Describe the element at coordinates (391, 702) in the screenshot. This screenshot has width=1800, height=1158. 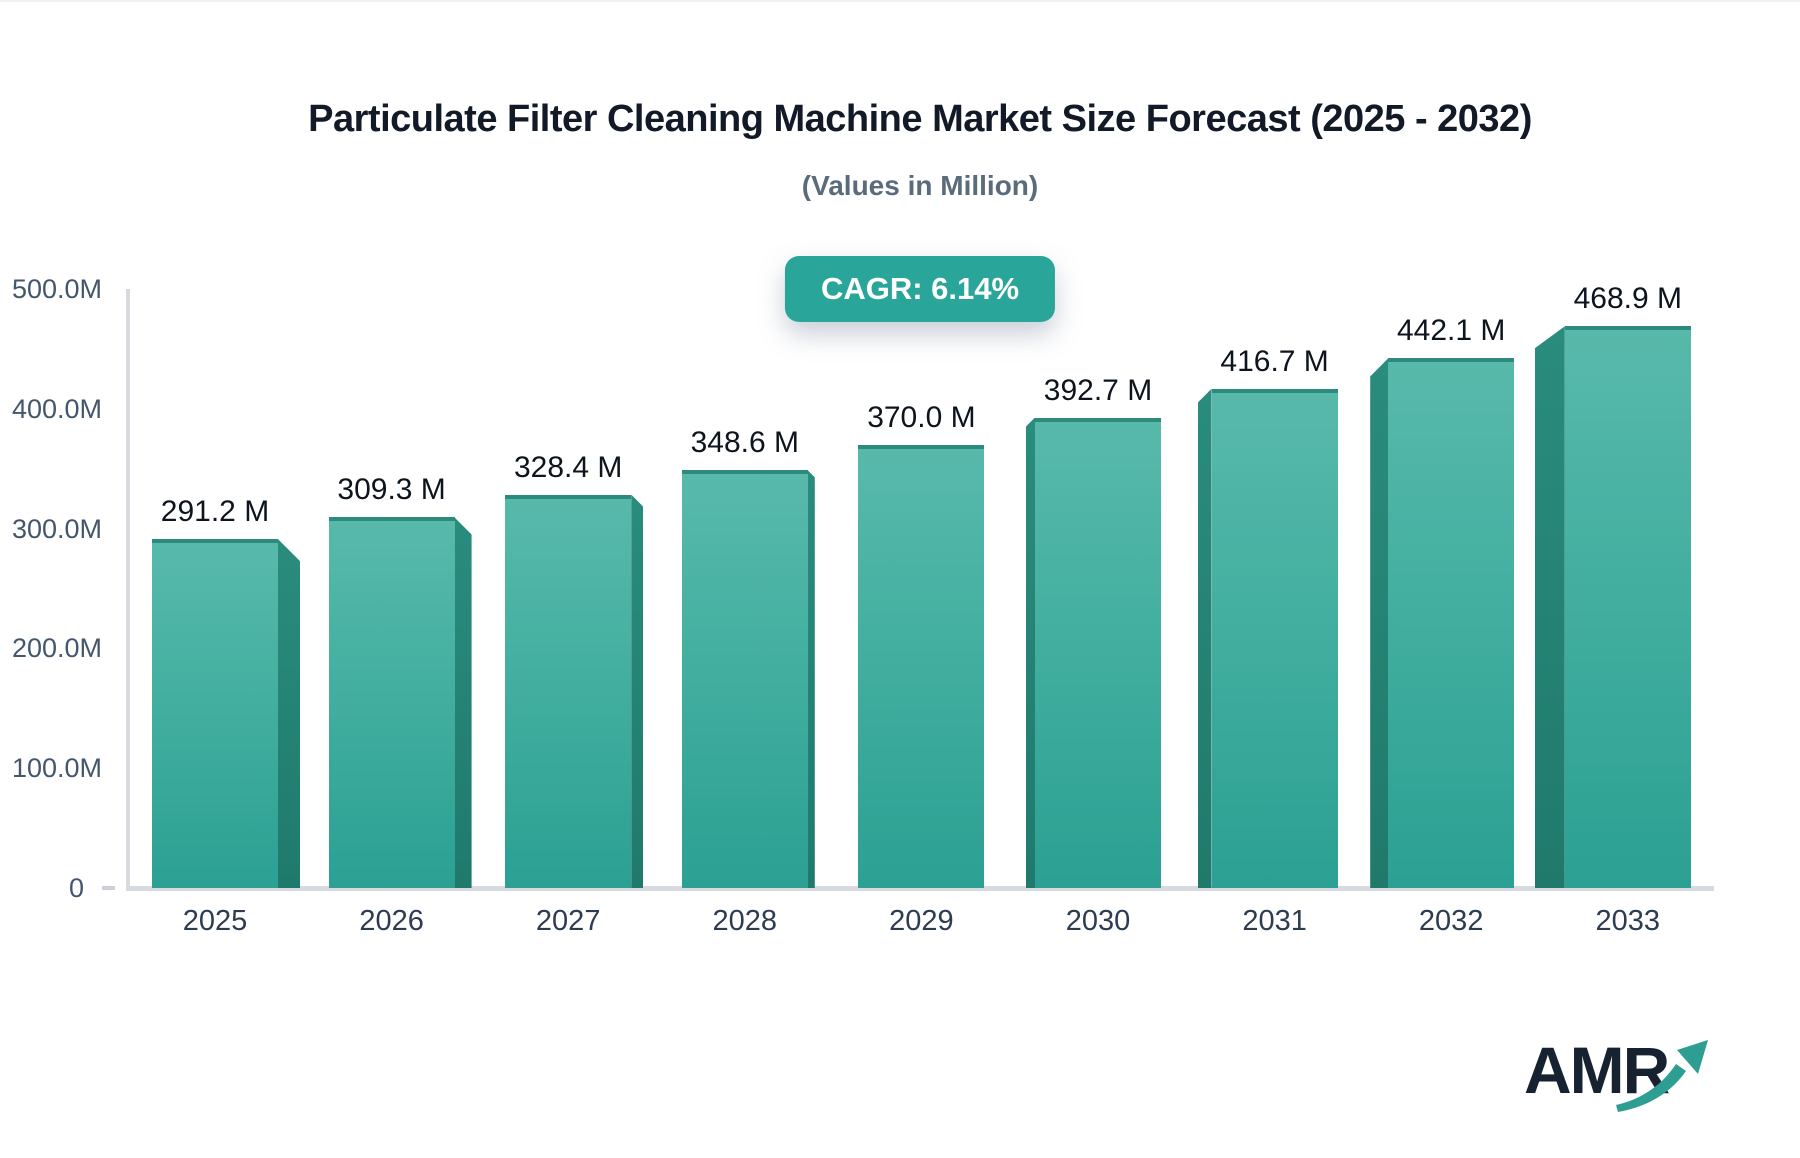
I see `bar-2026` at that location.